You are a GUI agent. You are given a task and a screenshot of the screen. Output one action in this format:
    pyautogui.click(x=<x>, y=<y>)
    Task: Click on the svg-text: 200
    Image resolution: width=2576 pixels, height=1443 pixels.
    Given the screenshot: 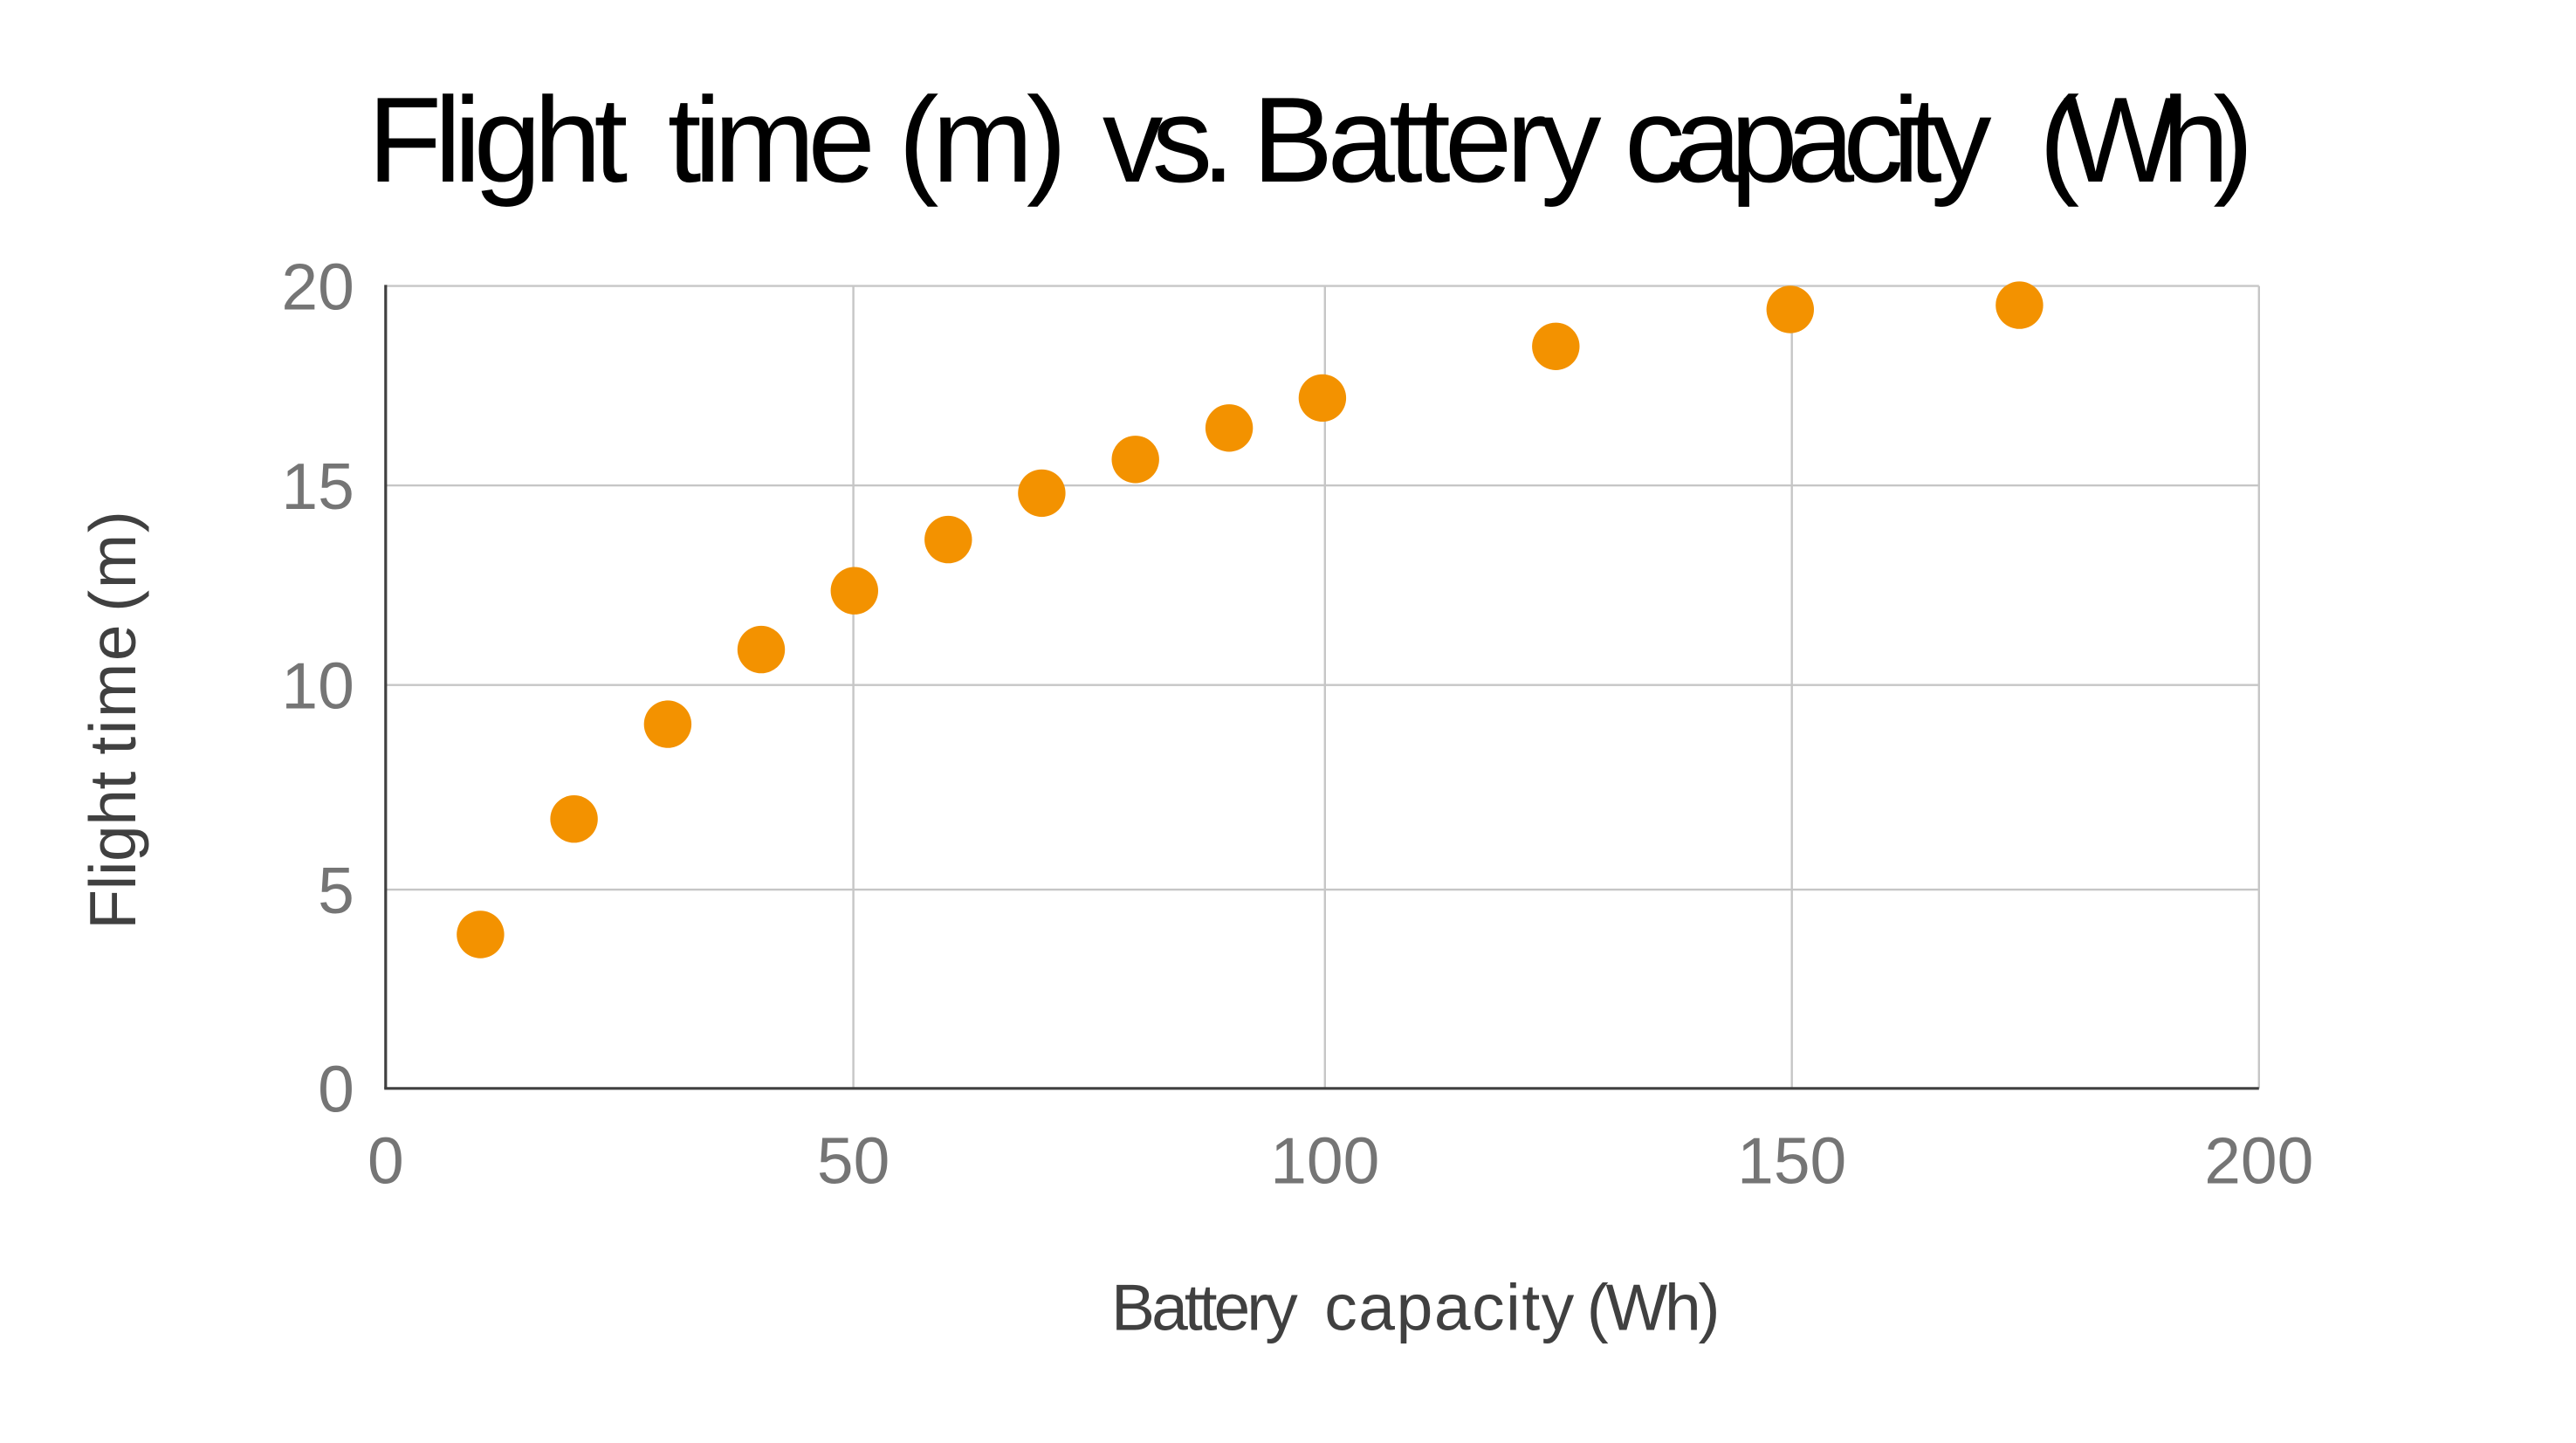 What is the action you would take?
    pyautogui.click(x=2259, y=1161)
    